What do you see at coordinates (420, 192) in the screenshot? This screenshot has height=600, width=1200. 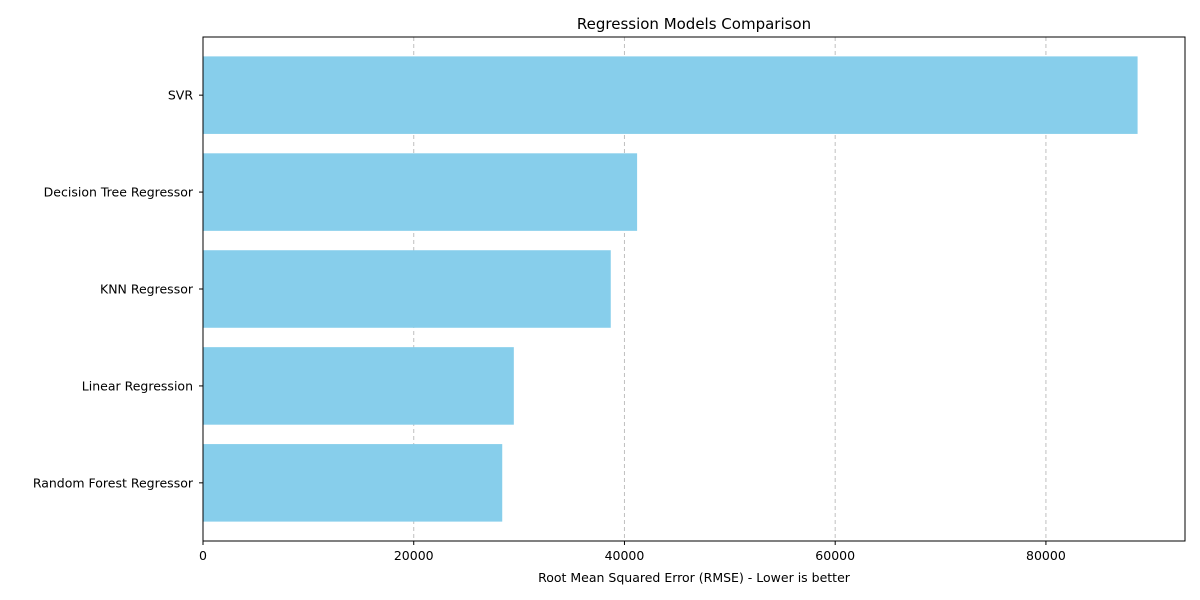 I see `bar-decision-tree-regressor` at bounding box center [420, 192].